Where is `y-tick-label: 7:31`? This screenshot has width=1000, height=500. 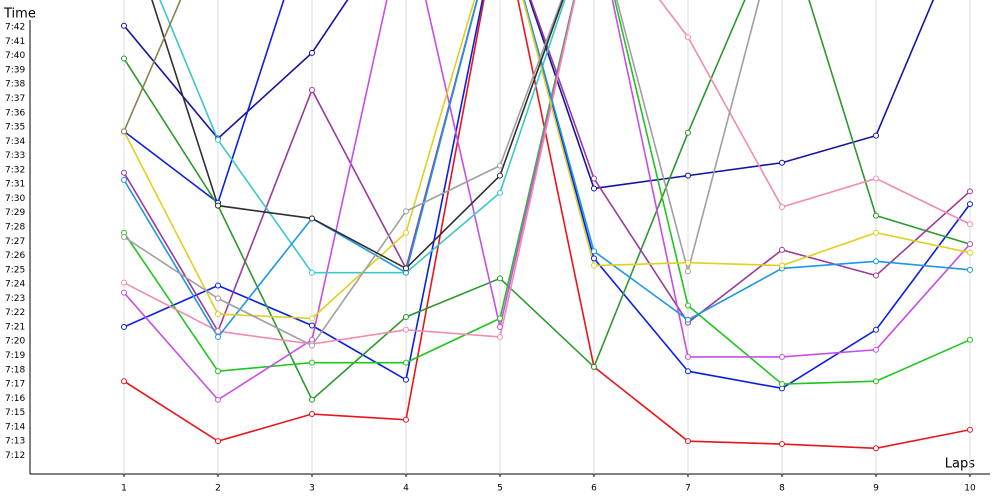 y-tick-label: 7:31 is located at coordinates (15, 185).